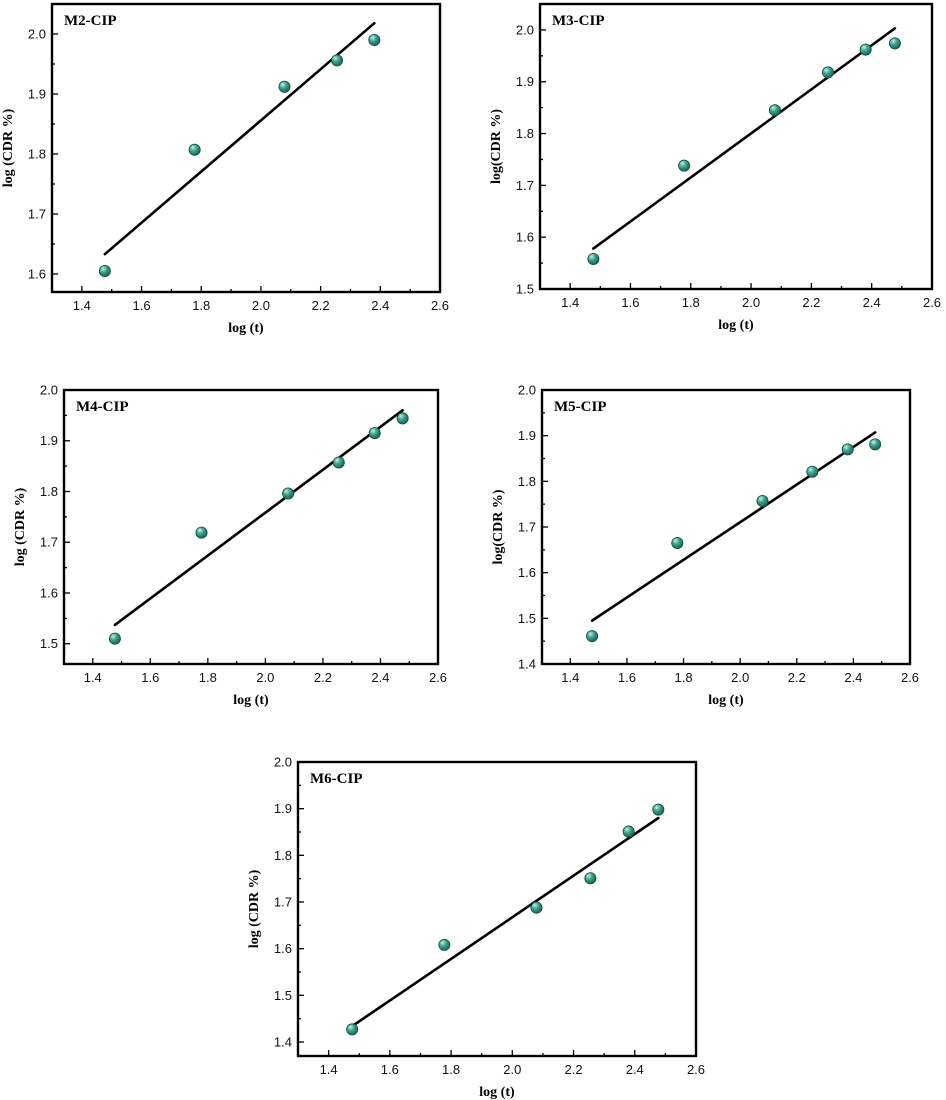 The image size is (946, 1100). I want to click on panel-title: M2-CIP, so click(90, 21).